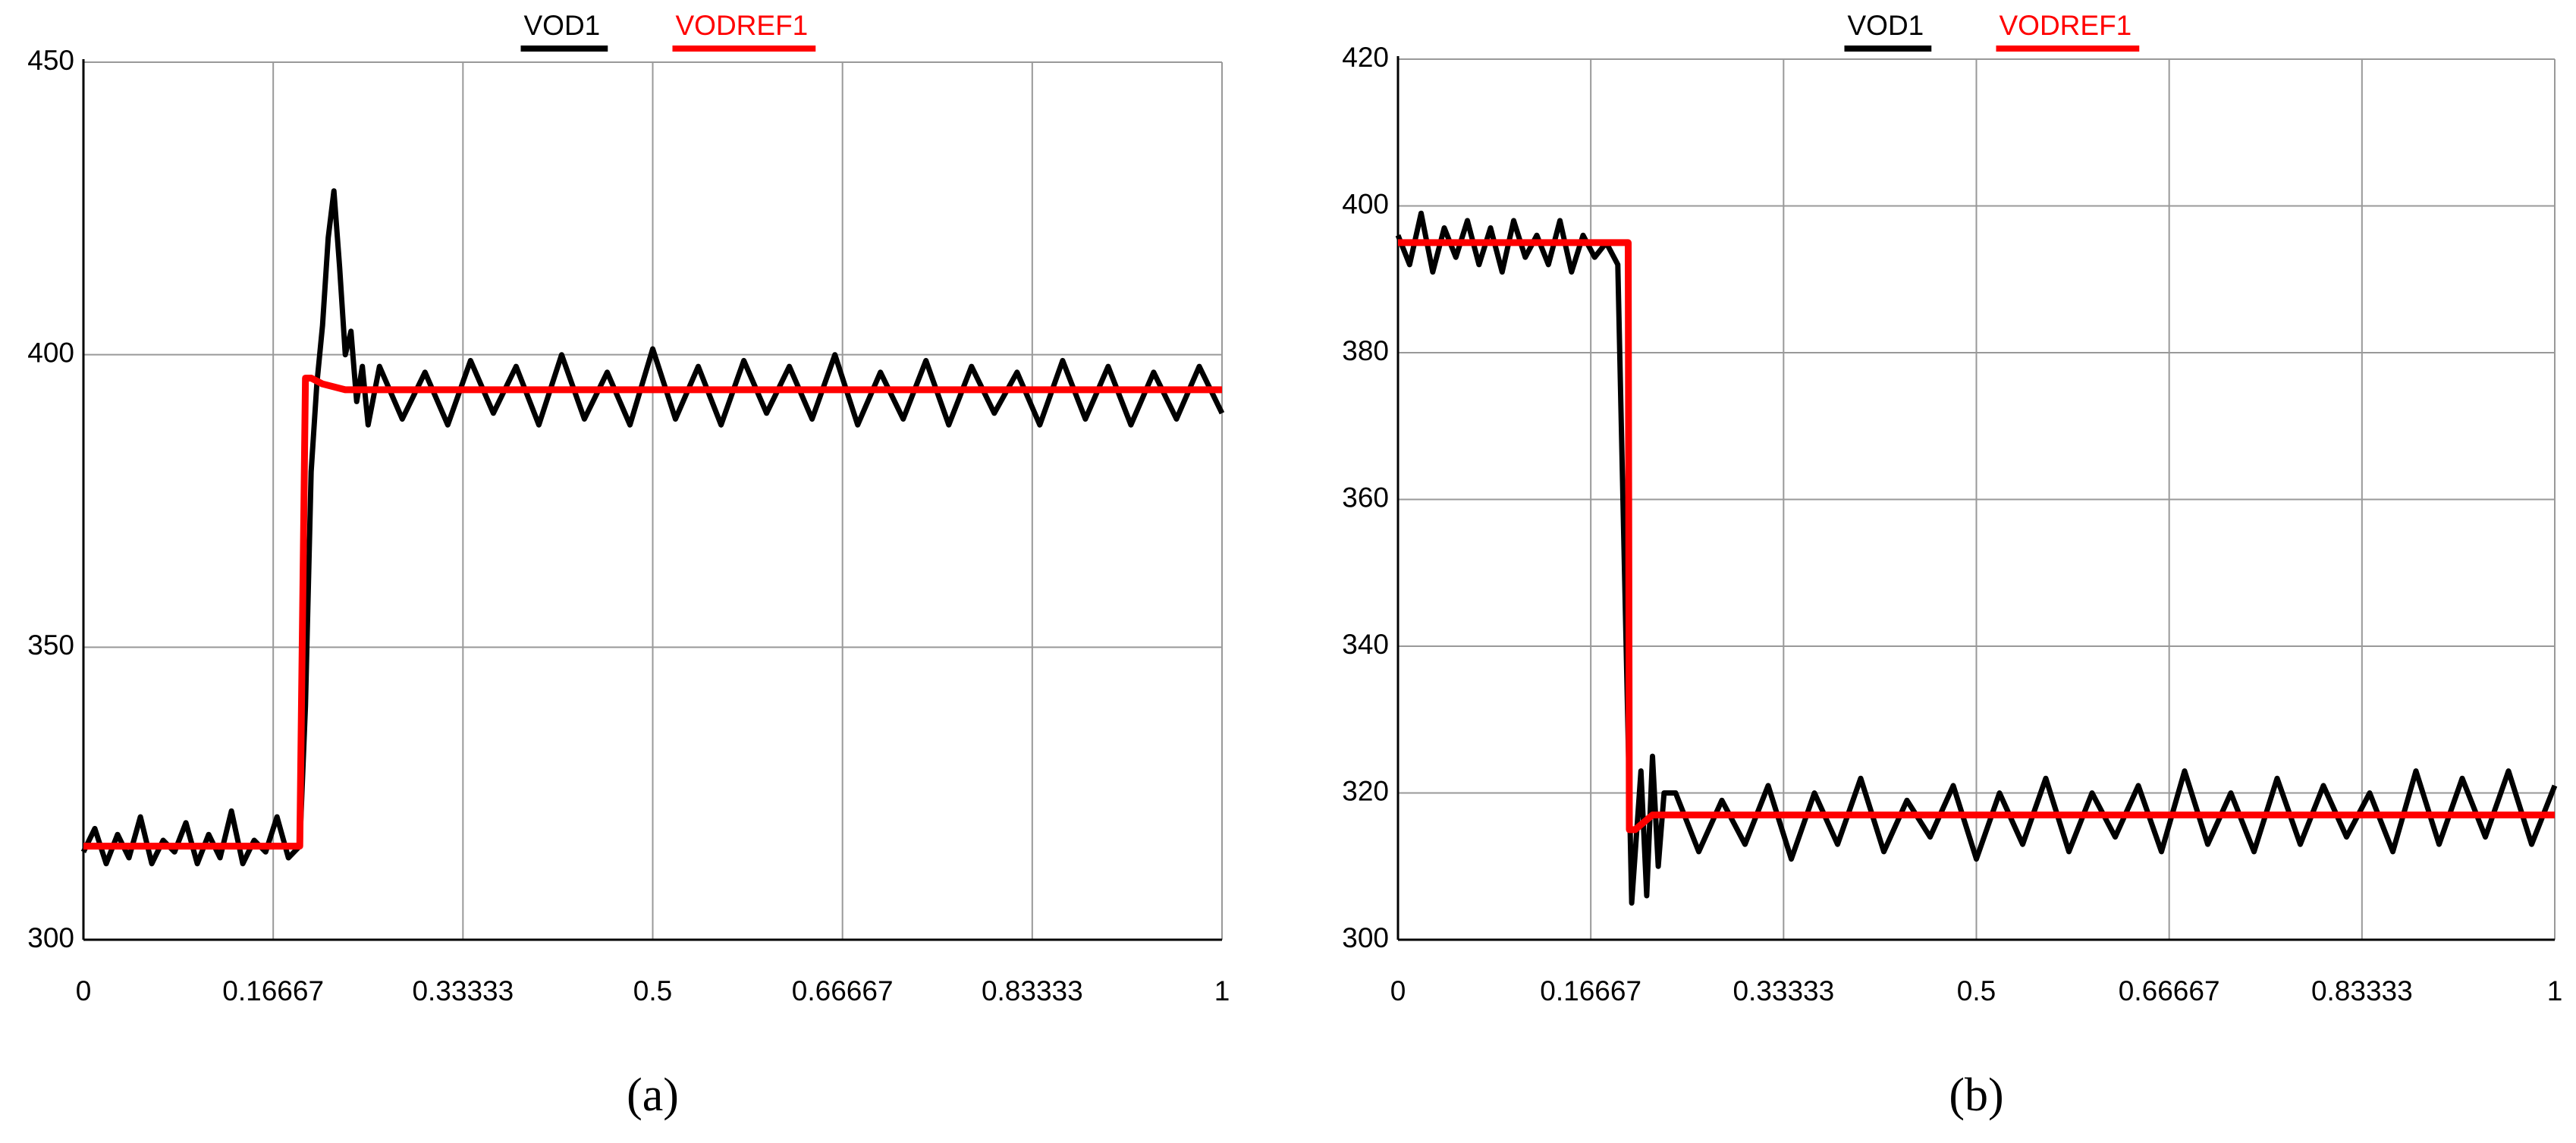  I want to click on y-tick-label: 380, so click(1365, 350).